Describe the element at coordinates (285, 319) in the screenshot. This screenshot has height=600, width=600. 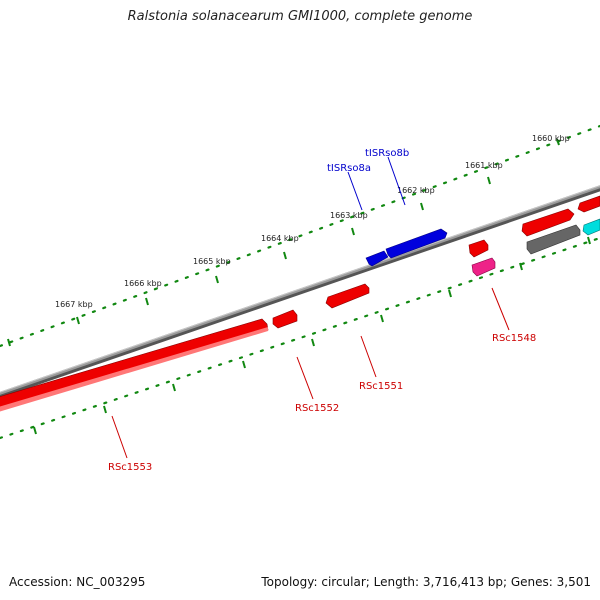
I see `gene-RSc1552` at that location.